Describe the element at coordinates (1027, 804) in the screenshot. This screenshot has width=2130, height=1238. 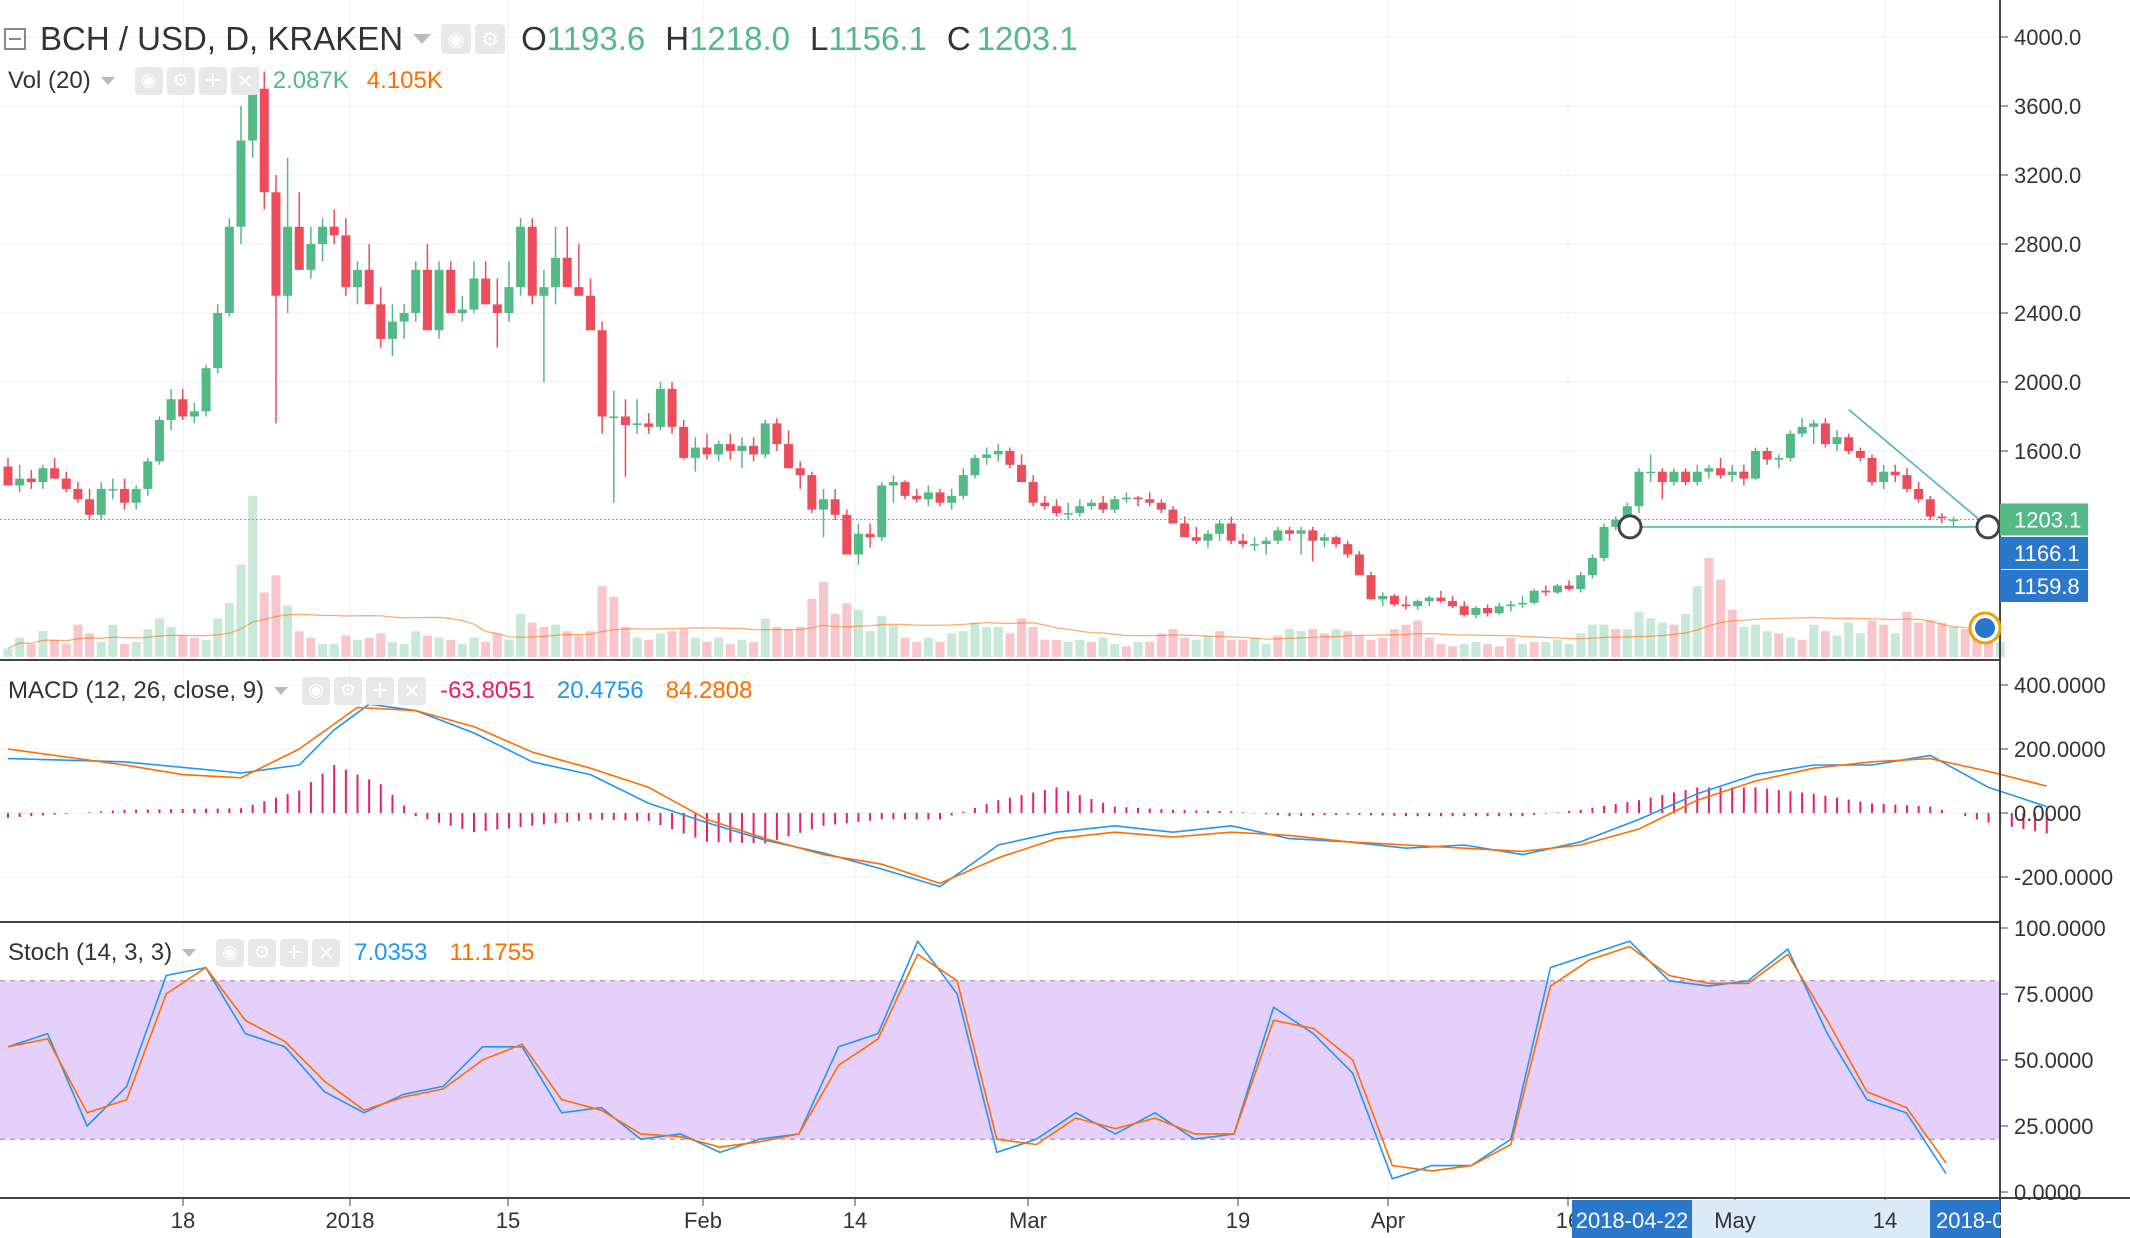
I see `macd-histogram` at that location.